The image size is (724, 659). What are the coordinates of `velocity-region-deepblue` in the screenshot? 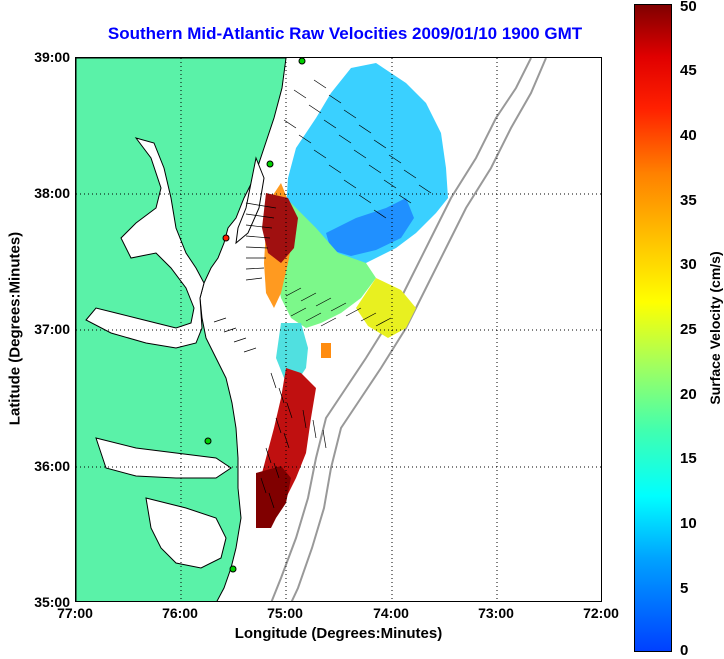 It's located at (370, 227).